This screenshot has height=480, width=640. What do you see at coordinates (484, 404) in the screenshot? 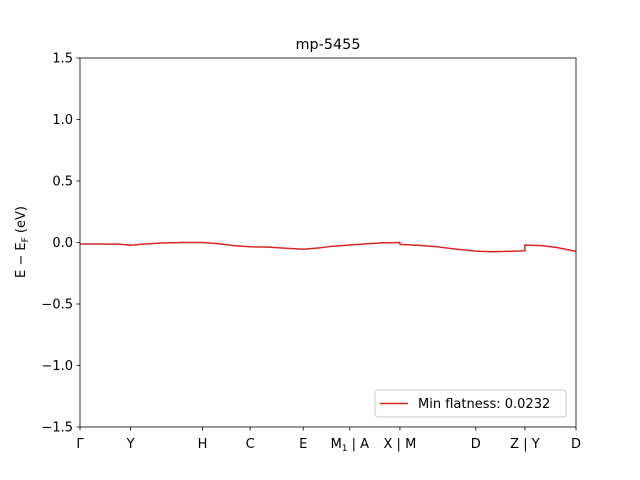
I see `legend-label: Min flatness: 0.0232` at bounding box center [484, 404].